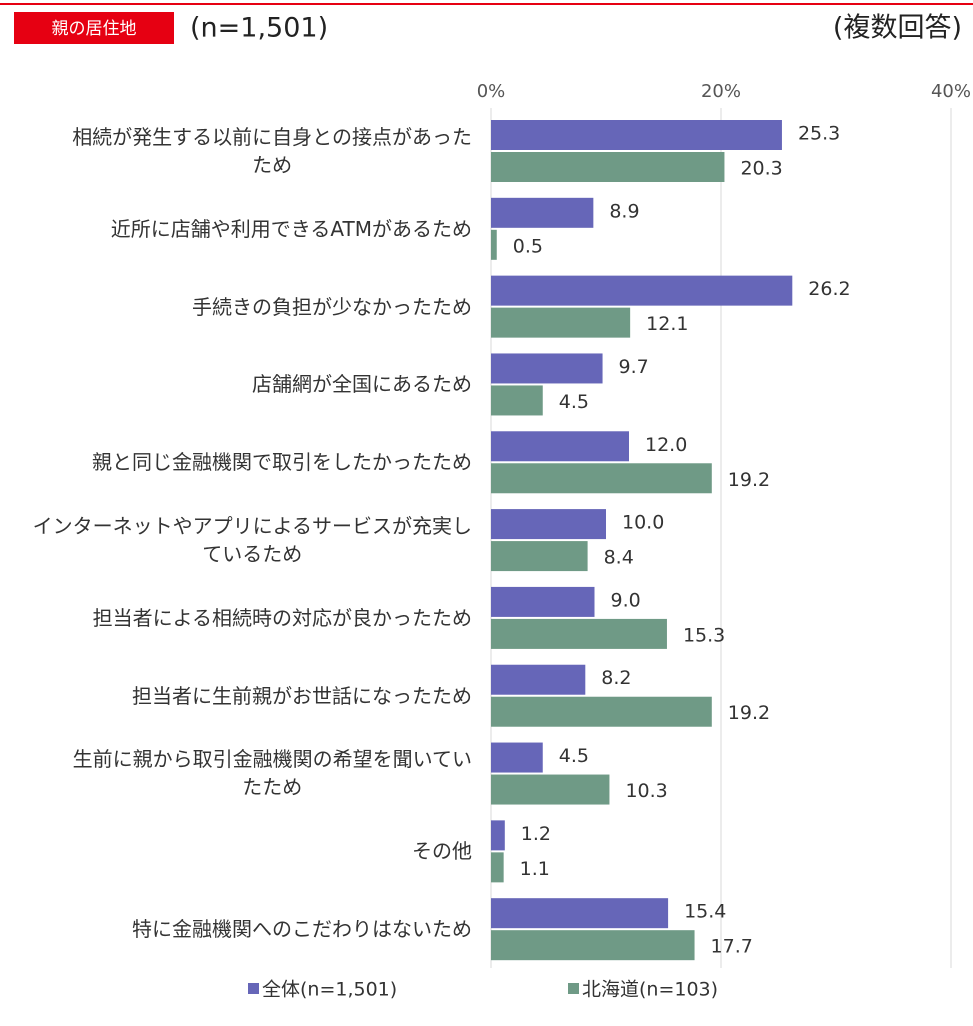  Describe the element at coordinates (819, 134) in the screenshot. I see `value-label: 25.3` at that location.